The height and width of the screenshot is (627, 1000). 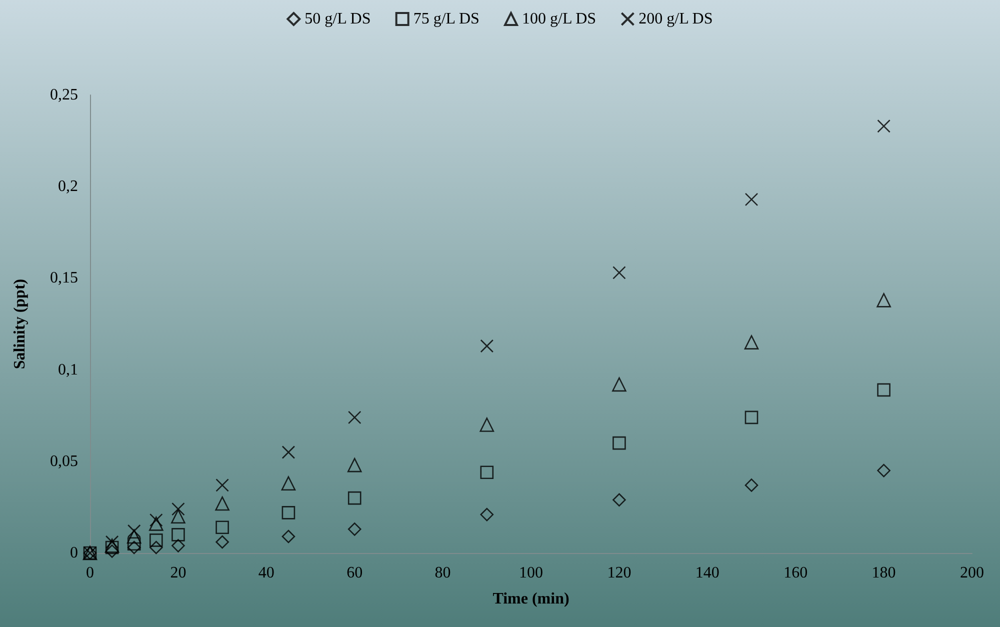 I want to click on y-tick-label: 0, so click(x=74, y=553).